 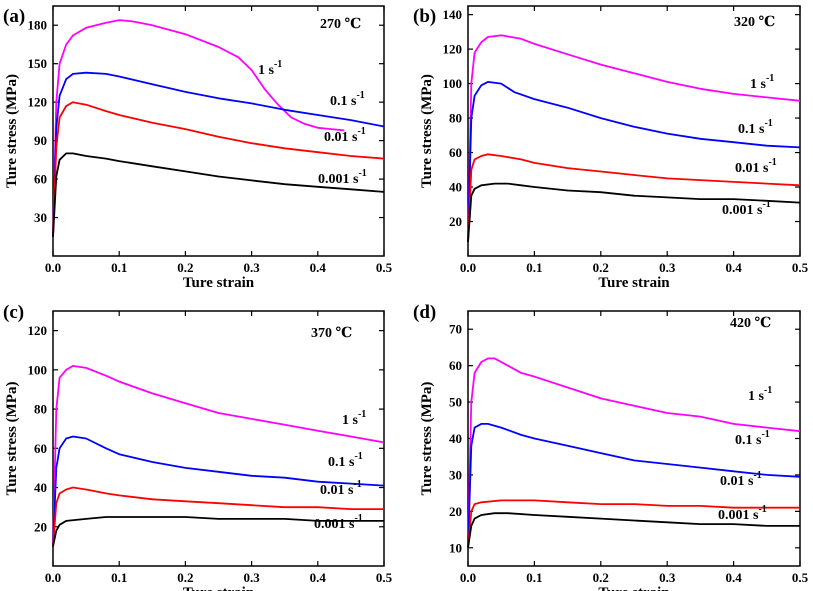 I want to click on temperature-label: 370 ℃, so click(x=332, y=333).